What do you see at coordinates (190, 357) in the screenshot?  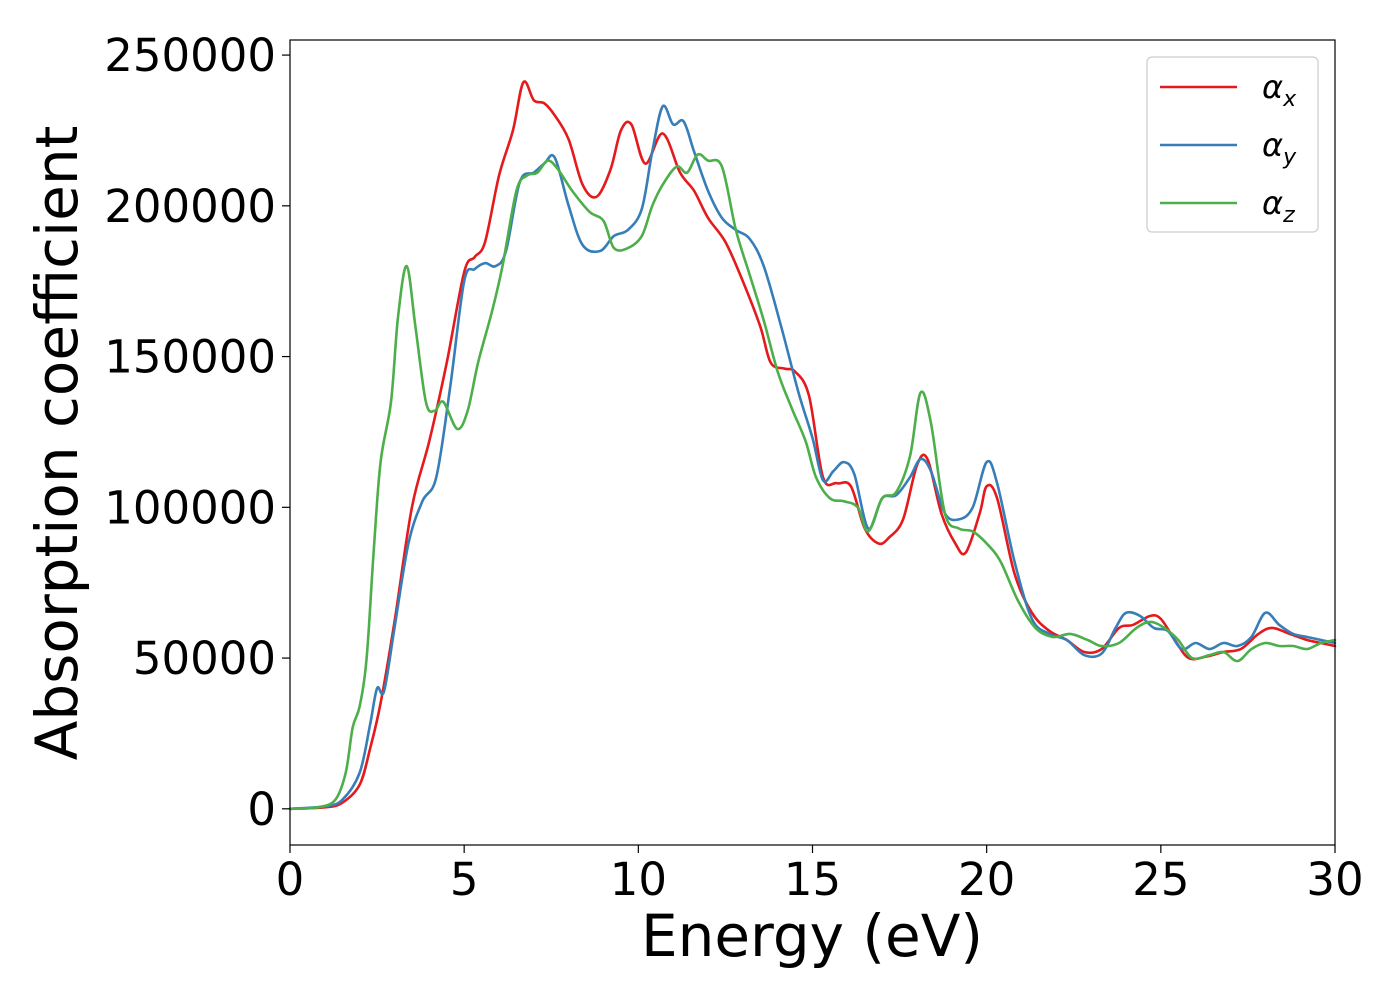 I see `y-tick-label: 150000` at bounding box center [190, 357].